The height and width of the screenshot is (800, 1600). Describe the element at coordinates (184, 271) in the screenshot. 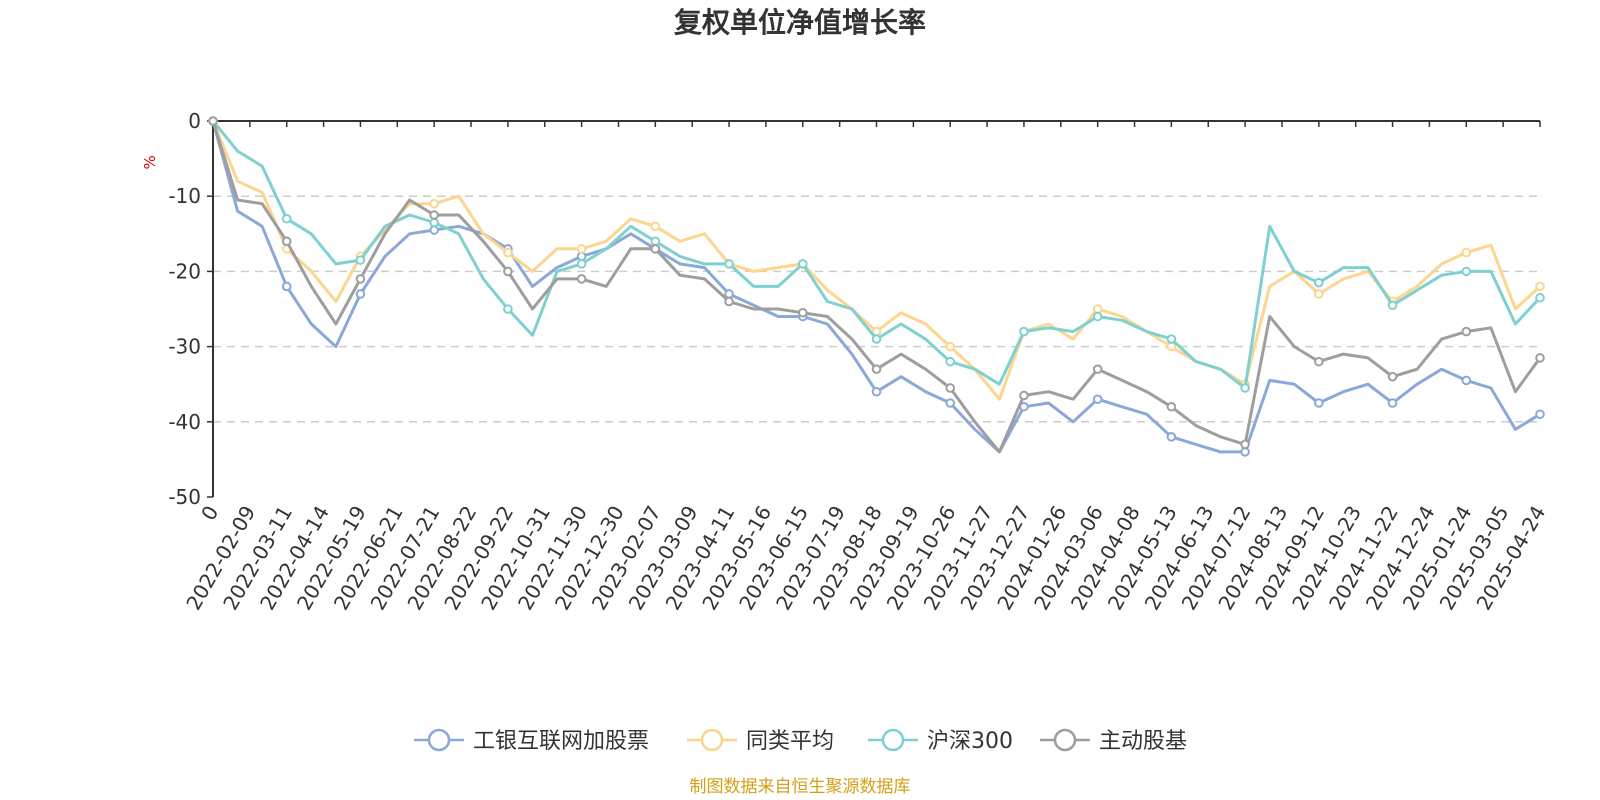

I see `y-tick-label: -20` at that location.